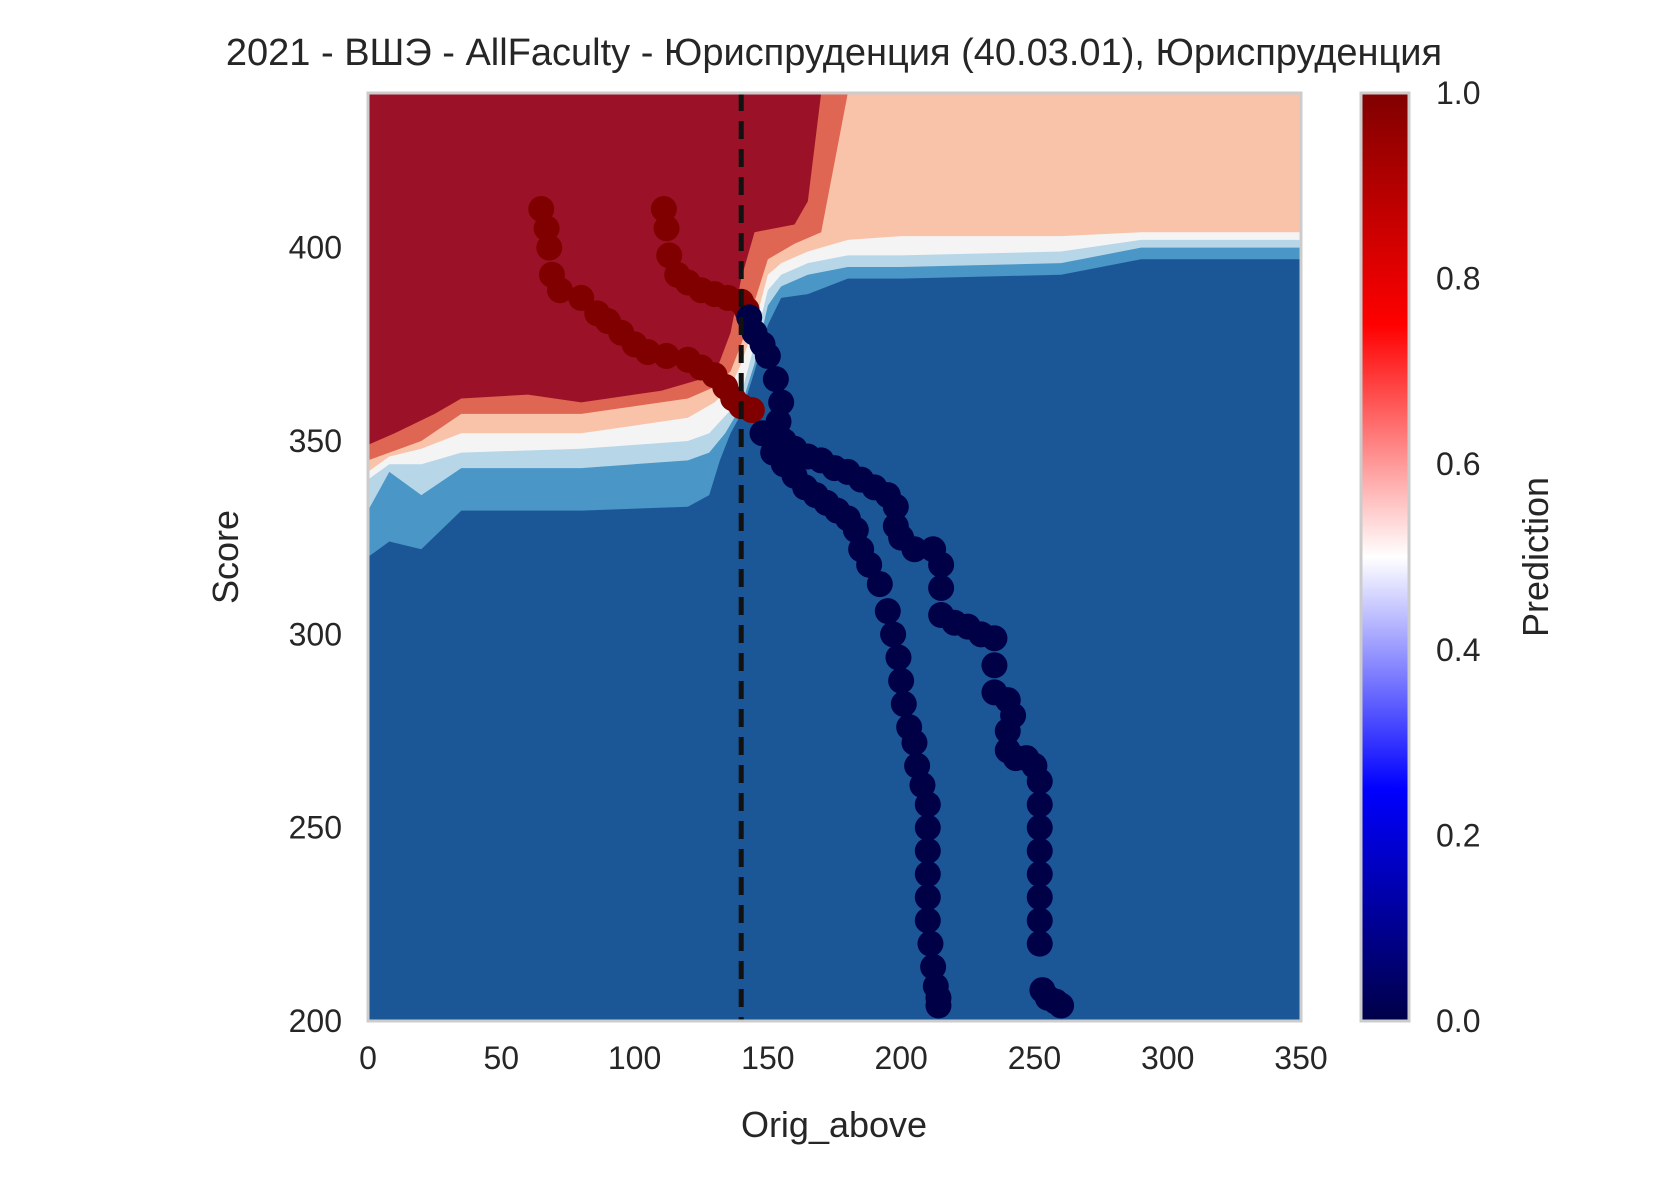 The image size is (1657, 1178). Describe the element at coordinates (1535, 557) in the screenshot. I see `colorbar-label: Prediction` at that location.